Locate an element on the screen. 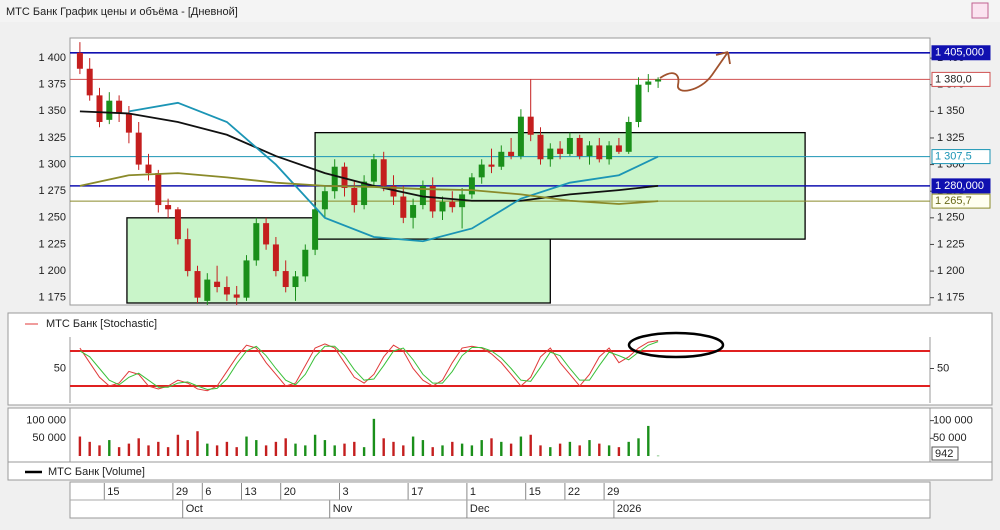 The height and width of the screenshot is (530, 1000). last-value-label: 942 is located at coordinates (944, 454).